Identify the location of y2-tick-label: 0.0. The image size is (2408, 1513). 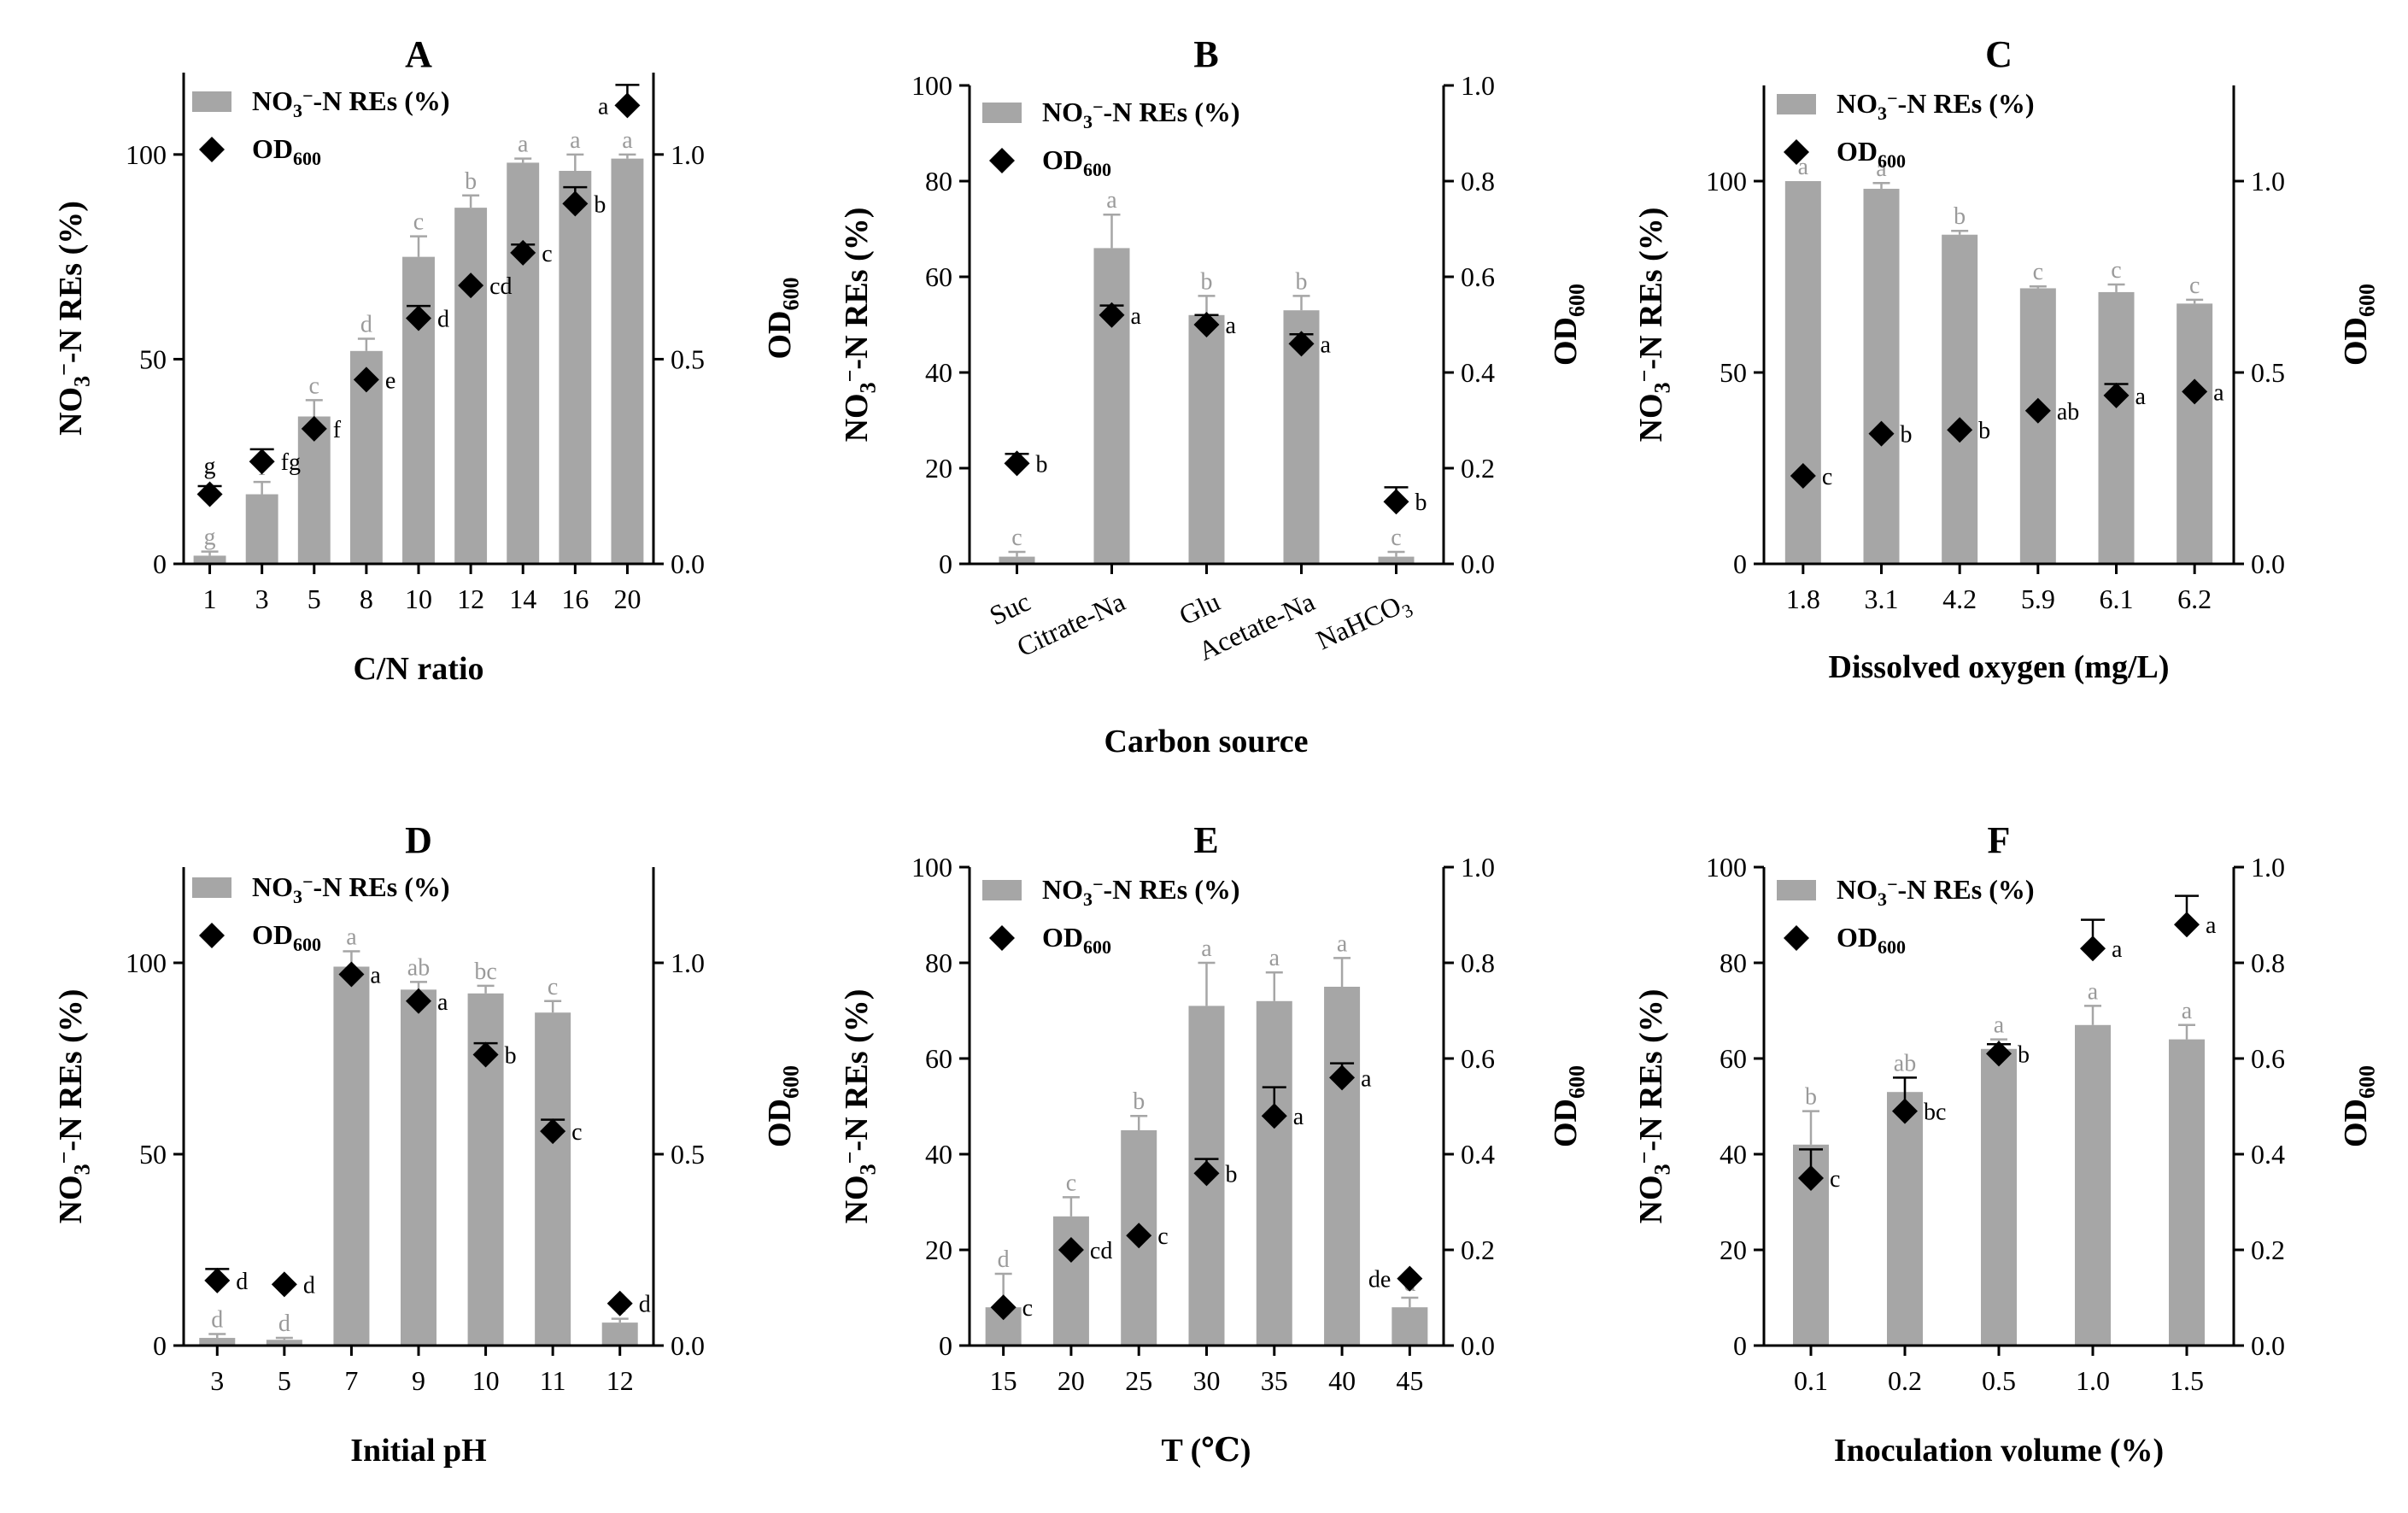
(688, 563).